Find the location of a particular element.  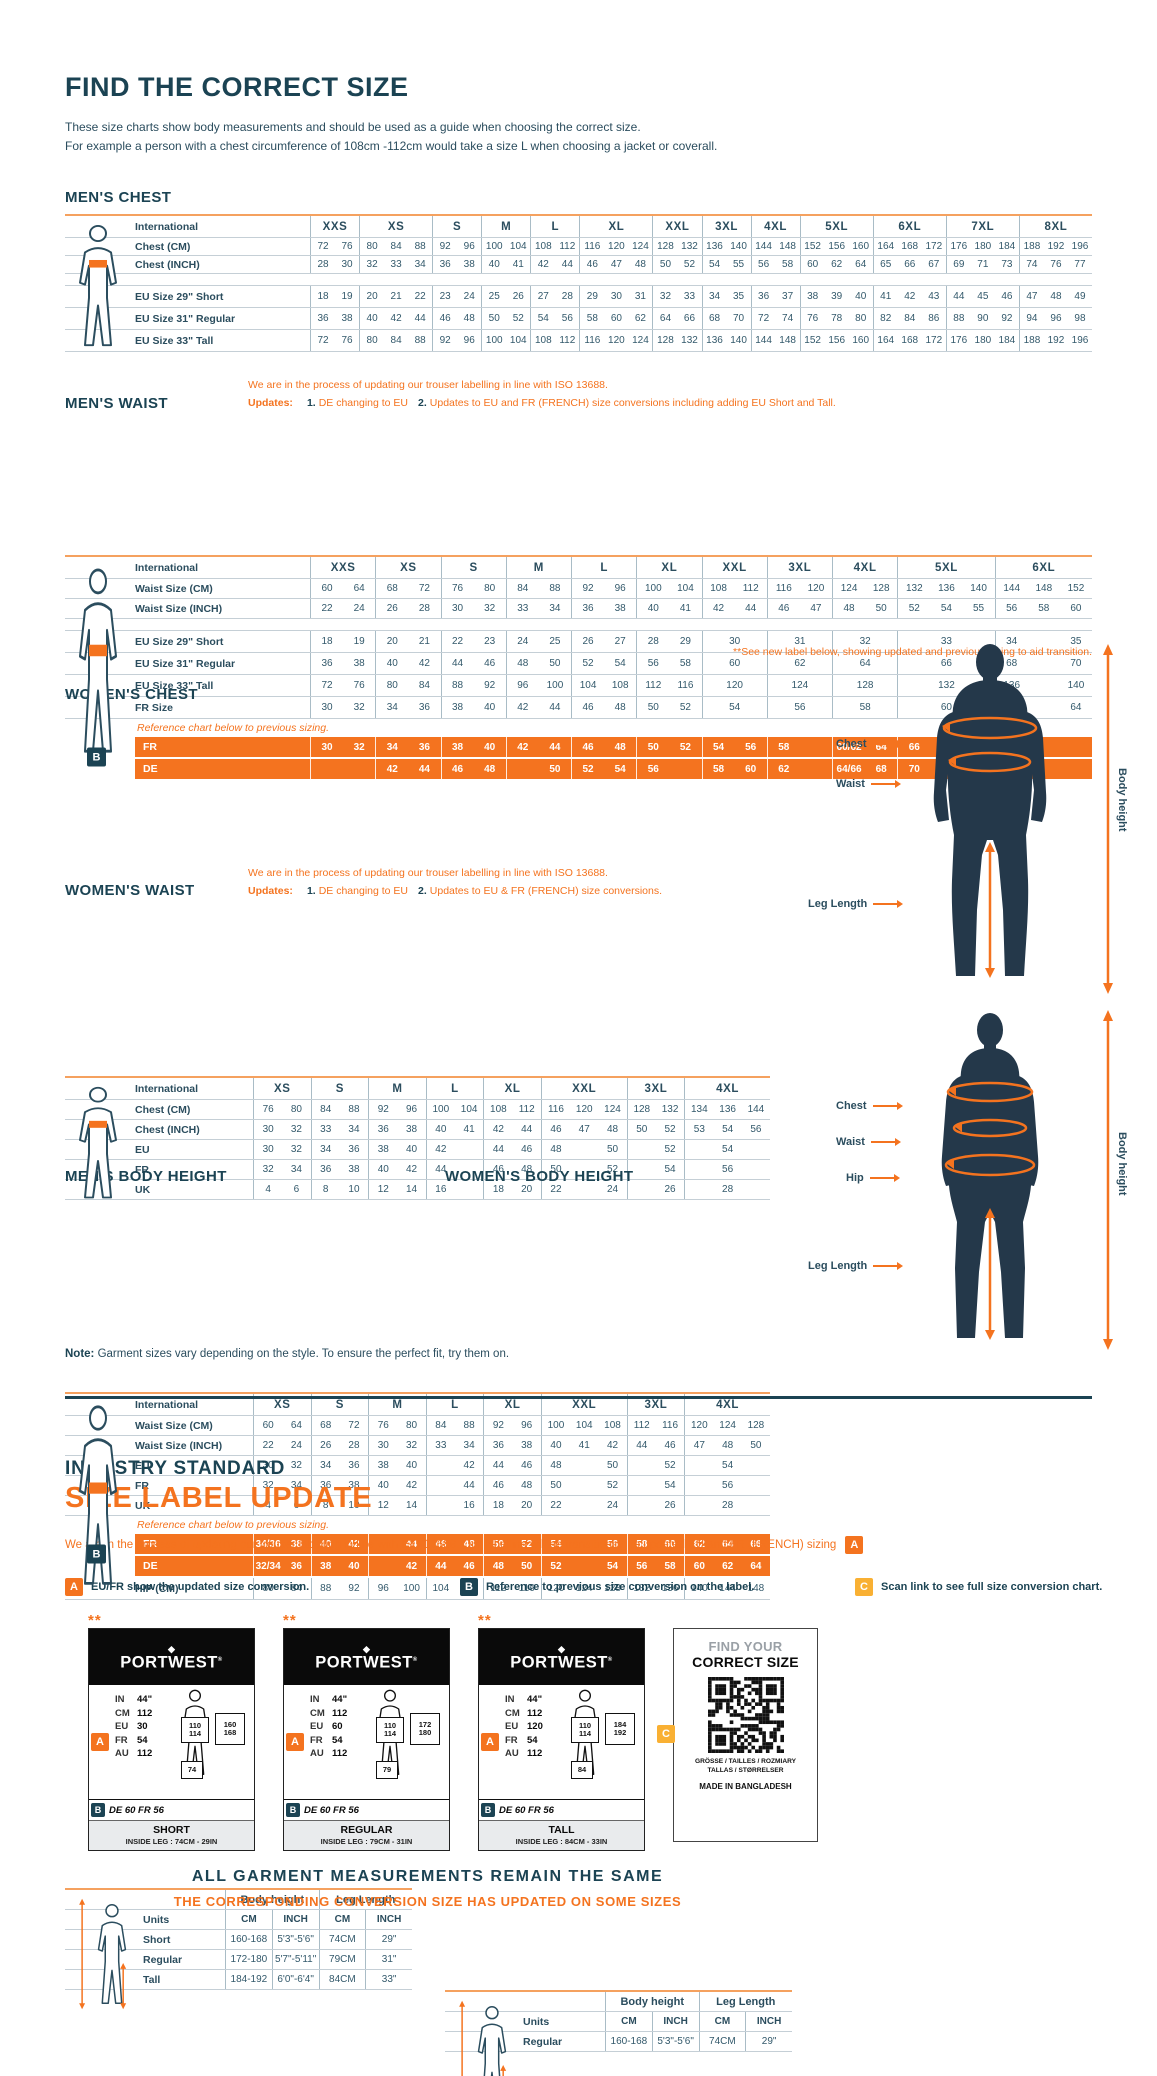

bh-value: 6'0"-6'4" is located at coordinates (295, 1979).